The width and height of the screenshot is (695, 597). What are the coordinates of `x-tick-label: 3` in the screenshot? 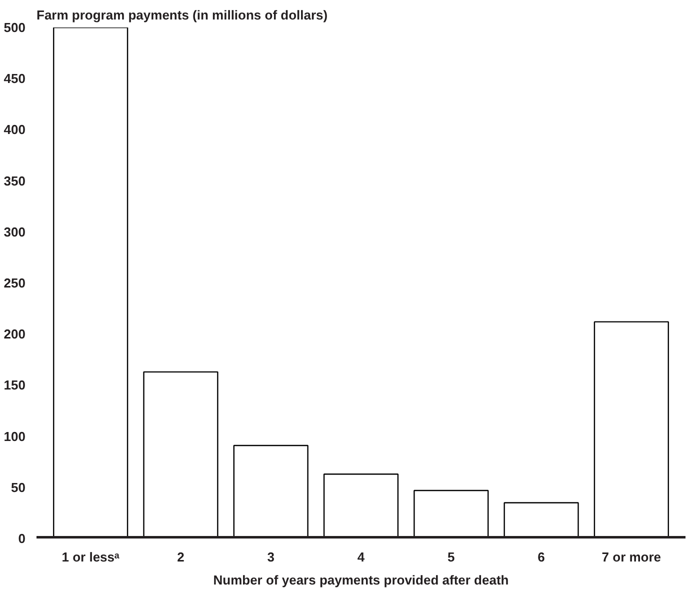 It's located at (270, 557).